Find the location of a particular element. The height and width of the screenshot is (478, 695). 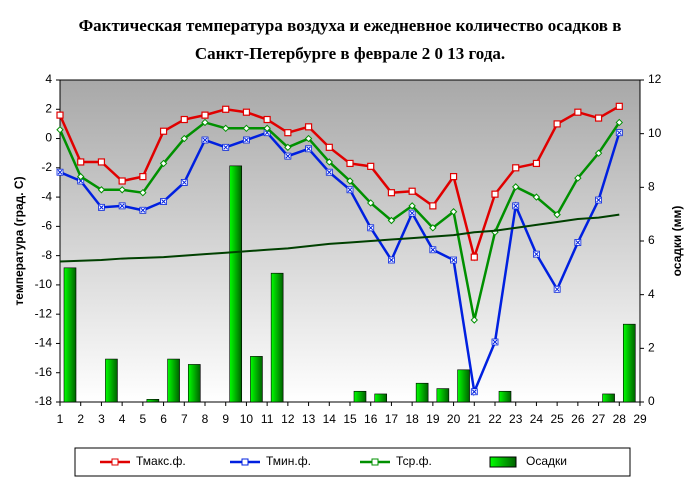

legend-label: Тср.ф. is located at coordinates (414, 461).